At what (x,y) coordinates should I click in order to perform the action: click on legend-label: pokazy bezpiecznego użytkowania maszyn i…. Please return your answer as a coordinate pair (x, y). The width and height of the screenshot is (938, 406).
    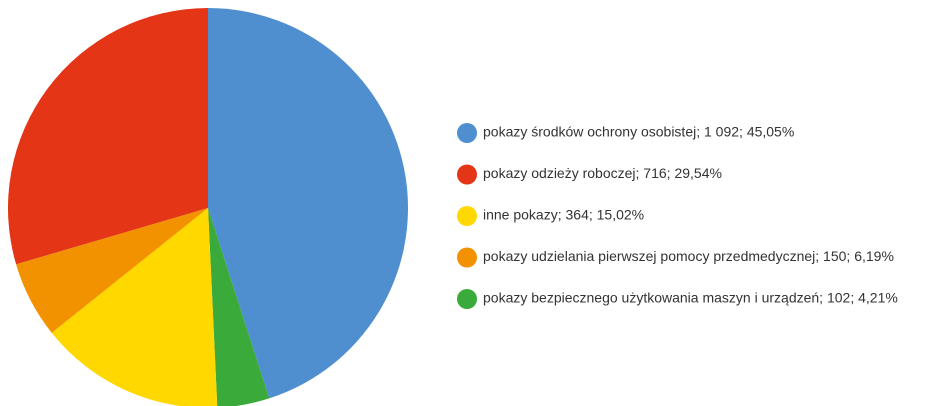
    Looking at the image, I should click on (690, 298).